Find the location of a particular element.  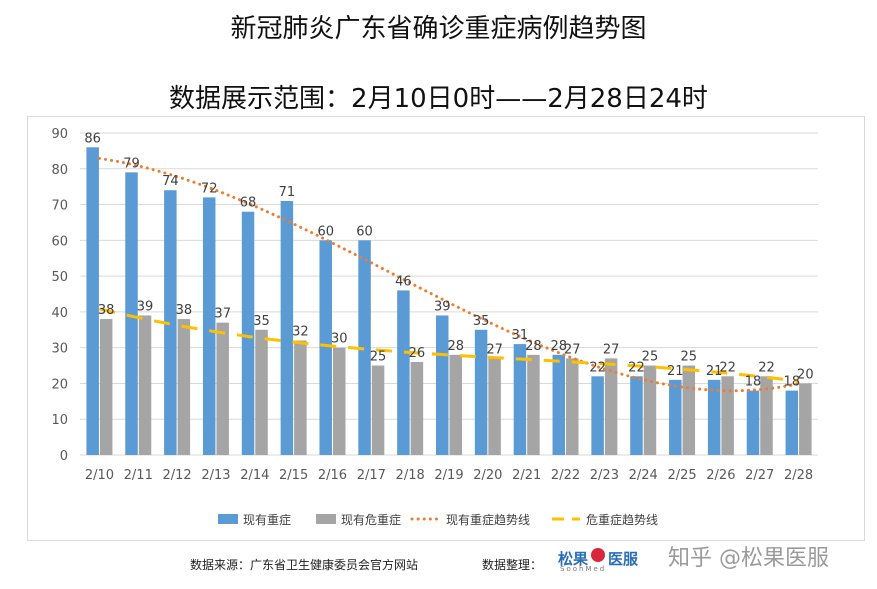

x-tick-label: 2/20 is located at coordinates (487, 475).